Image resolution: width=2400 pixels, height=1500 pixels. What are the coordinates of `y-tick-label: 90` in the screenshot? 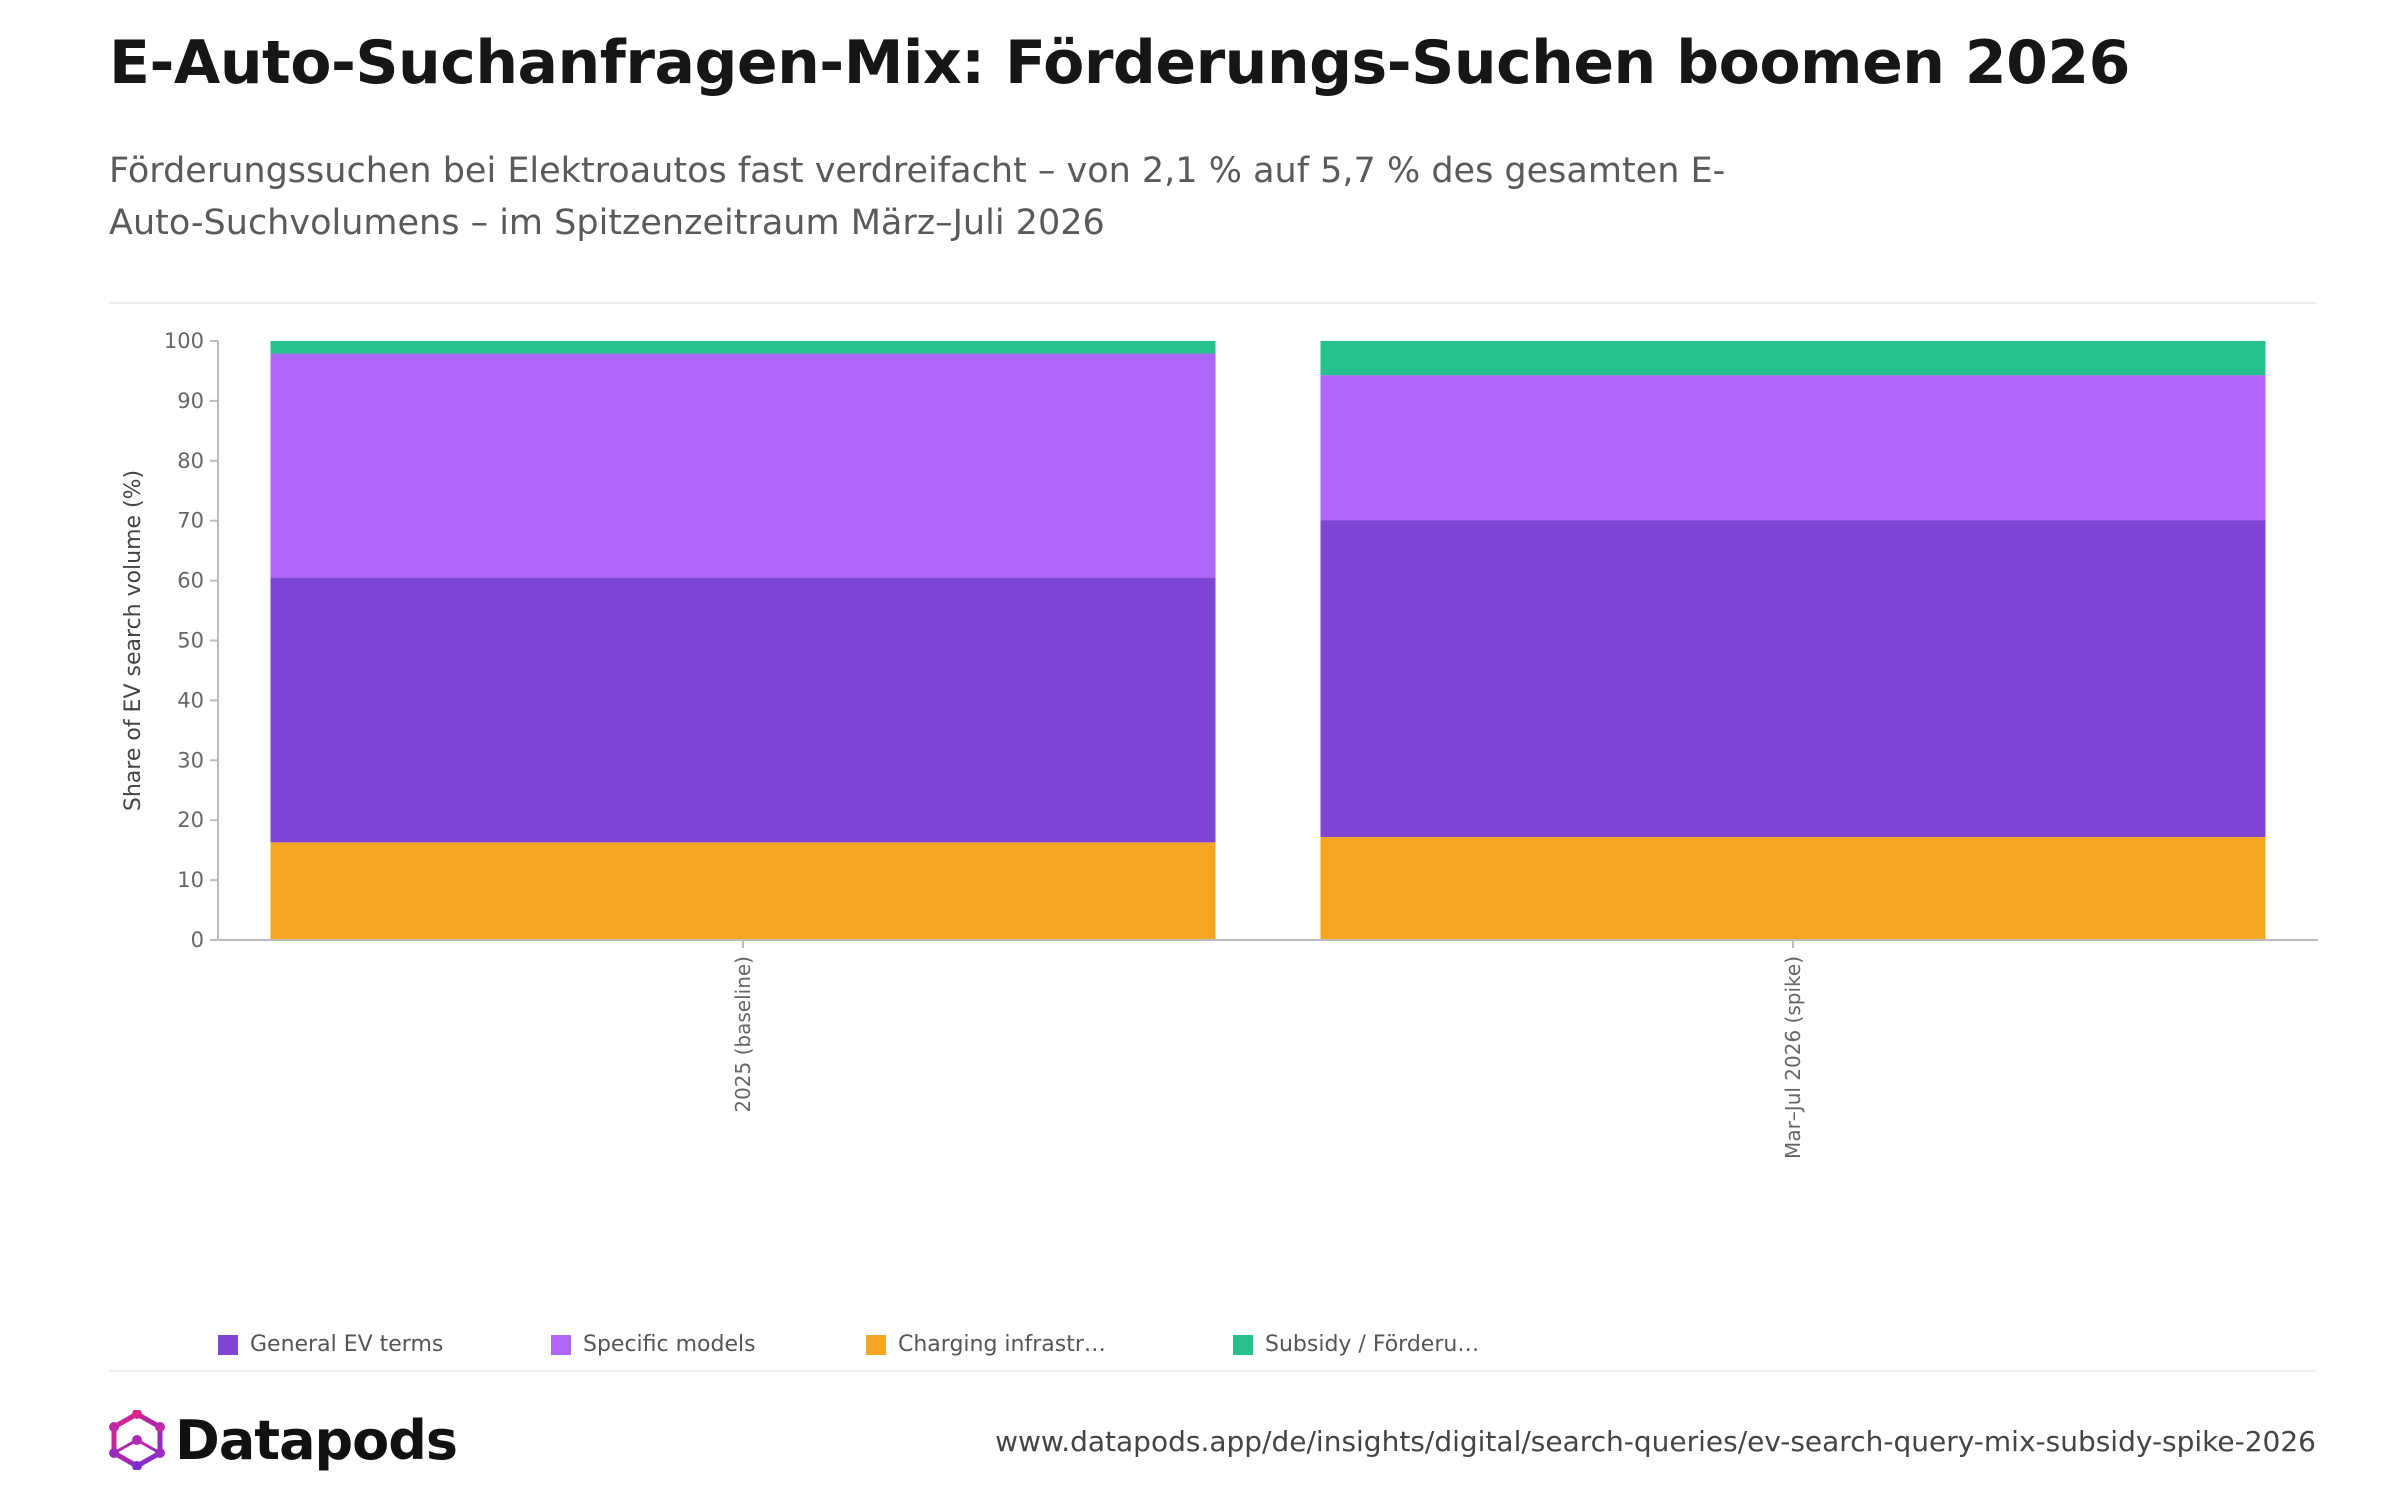 It's located at (190, 401).